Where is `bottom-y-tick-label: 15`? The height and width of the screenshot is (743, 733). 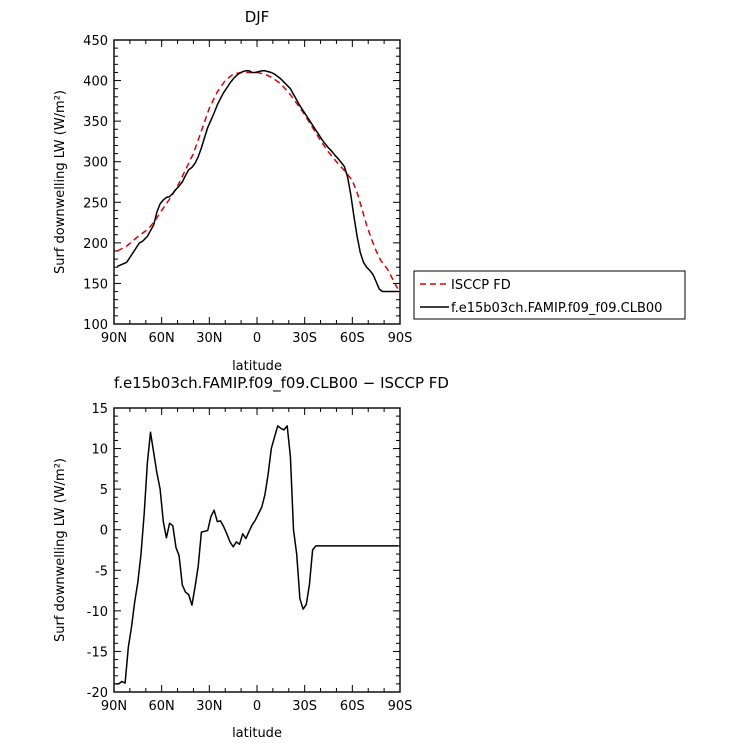 bottom-y-tick-label: 15 is located at coordinates (99, 409).